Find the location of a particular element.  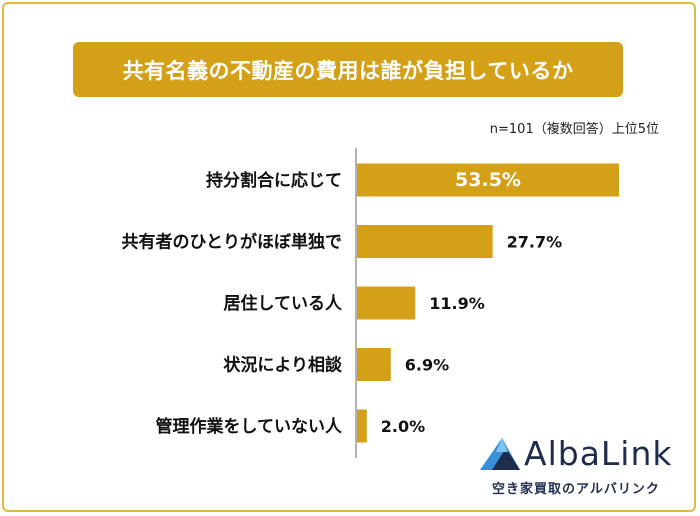

chart-title: 共有名義の不動産の費用は誰が負担しているか is located at coordinates (348, 70).